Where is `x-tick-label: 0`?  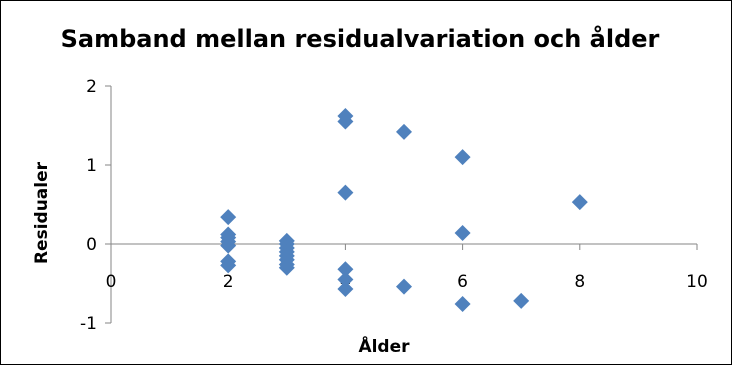
x-tick-label: 0 is located at coordinates (111, 282).